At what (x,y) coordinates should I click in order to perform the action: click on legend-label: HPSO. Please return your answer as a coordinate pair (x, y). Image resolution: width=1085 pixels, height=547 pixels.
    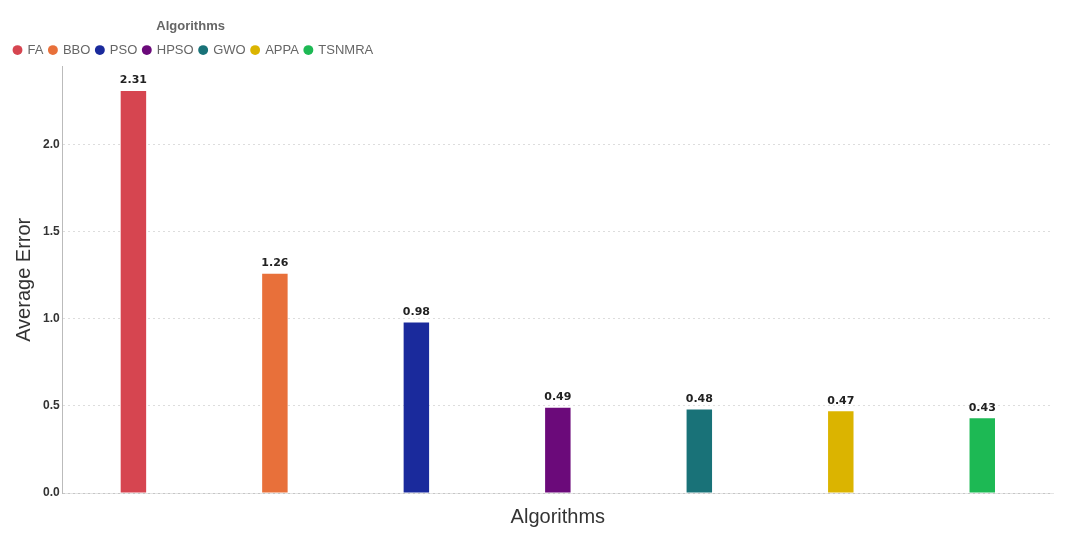
    Looking at the image, I should click on (175, 49).